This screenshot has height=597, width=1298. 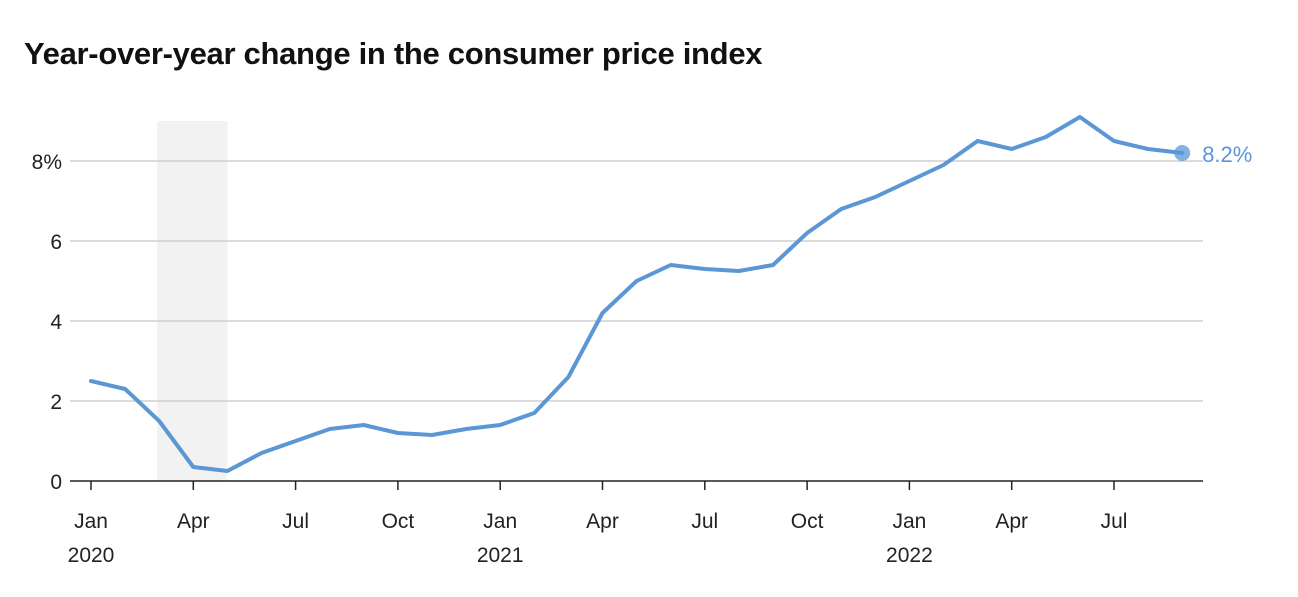 What do you see at coordinates (909, 555) in the screenshot?
I see `x-tick-year-label: 2022` at bounding box center [909, 555].